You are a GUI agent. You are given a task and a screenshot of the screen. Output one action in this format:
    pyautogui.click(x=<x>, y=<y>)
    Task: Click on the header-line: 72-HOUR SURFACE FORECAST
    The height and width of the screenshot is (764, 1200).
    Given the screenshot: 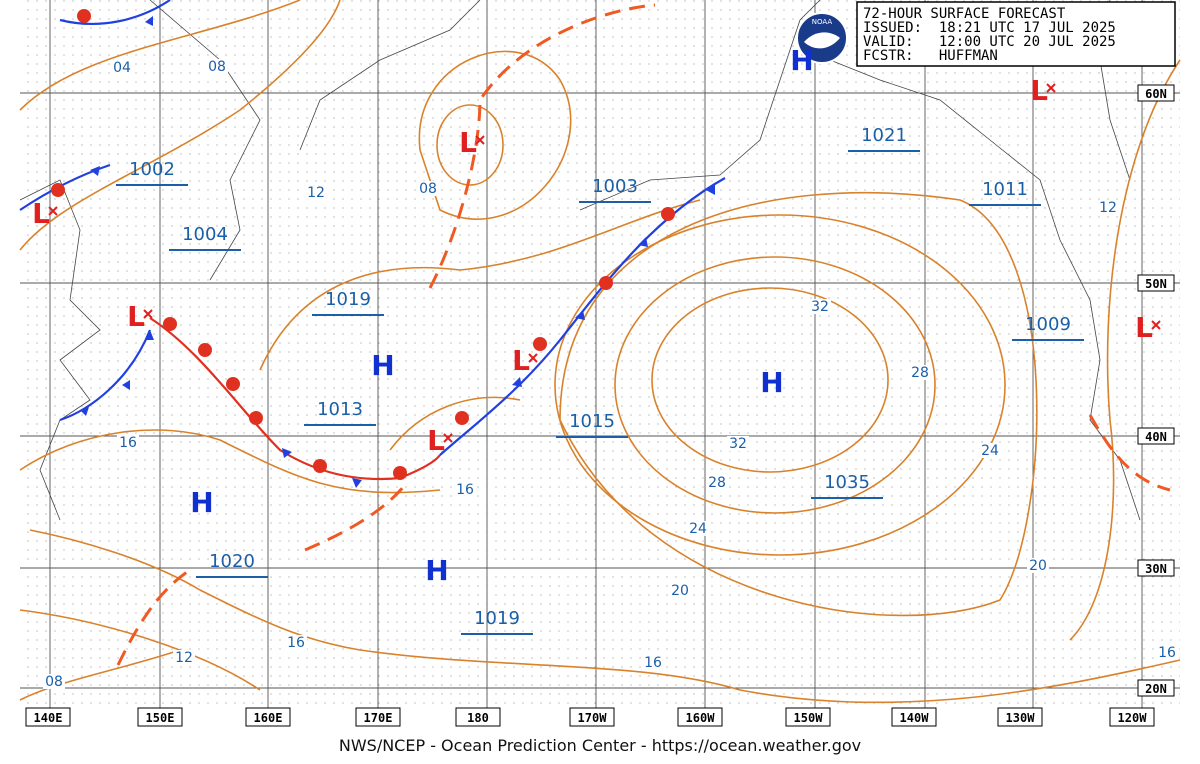 What is the action you would take?
    pyautogui.click(x=964, y=14)
    